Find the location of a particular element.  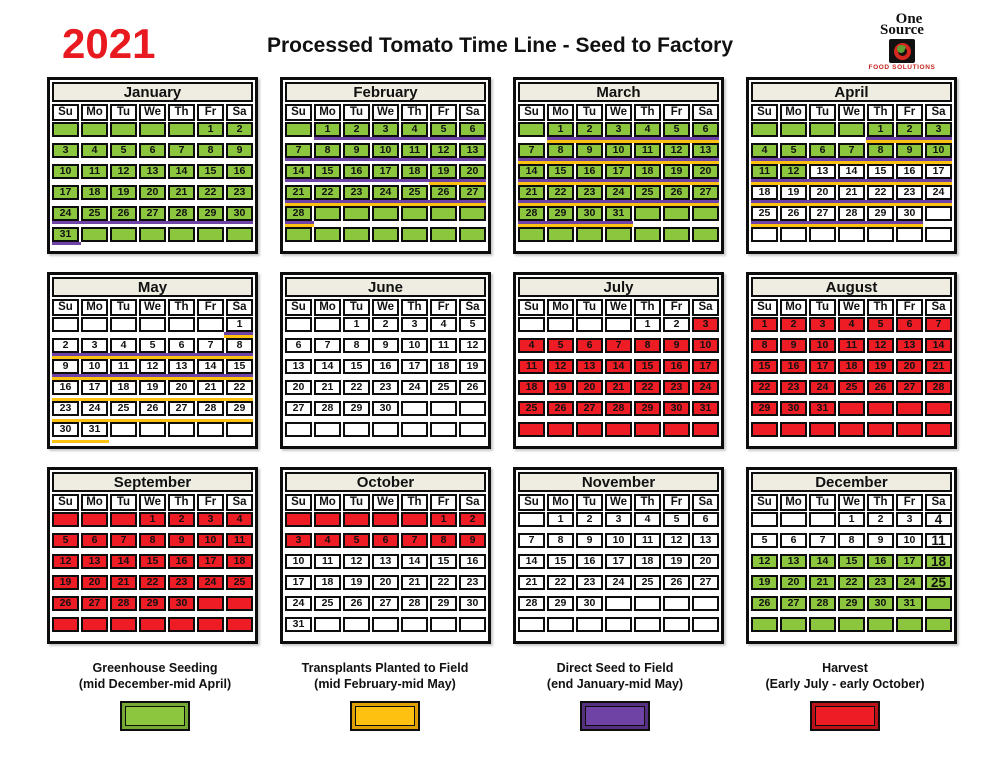

day-cell: 7 is located at coordinates (851, 150).